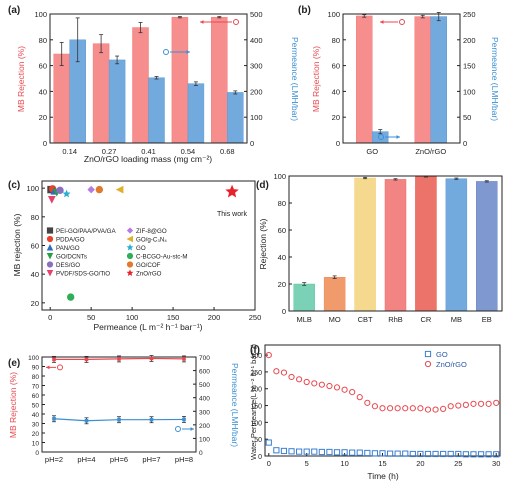  What do you see at coordinates (40, 14) in the screenshot?
I see `a-left-tick-label-5: 100` at bounding box center [40, 14].